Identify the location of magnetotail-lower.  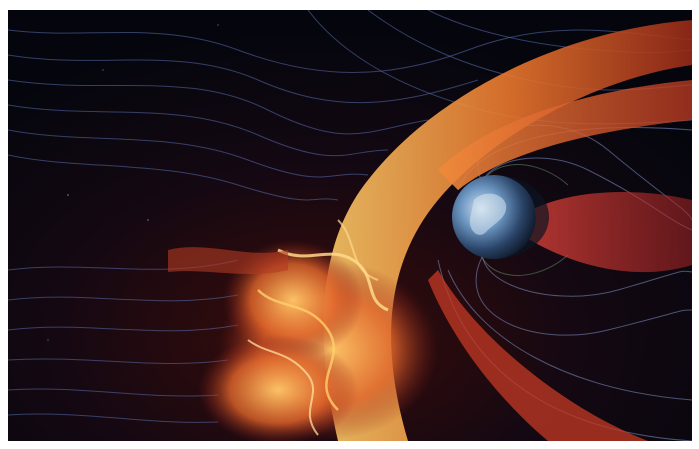
(538, 355).